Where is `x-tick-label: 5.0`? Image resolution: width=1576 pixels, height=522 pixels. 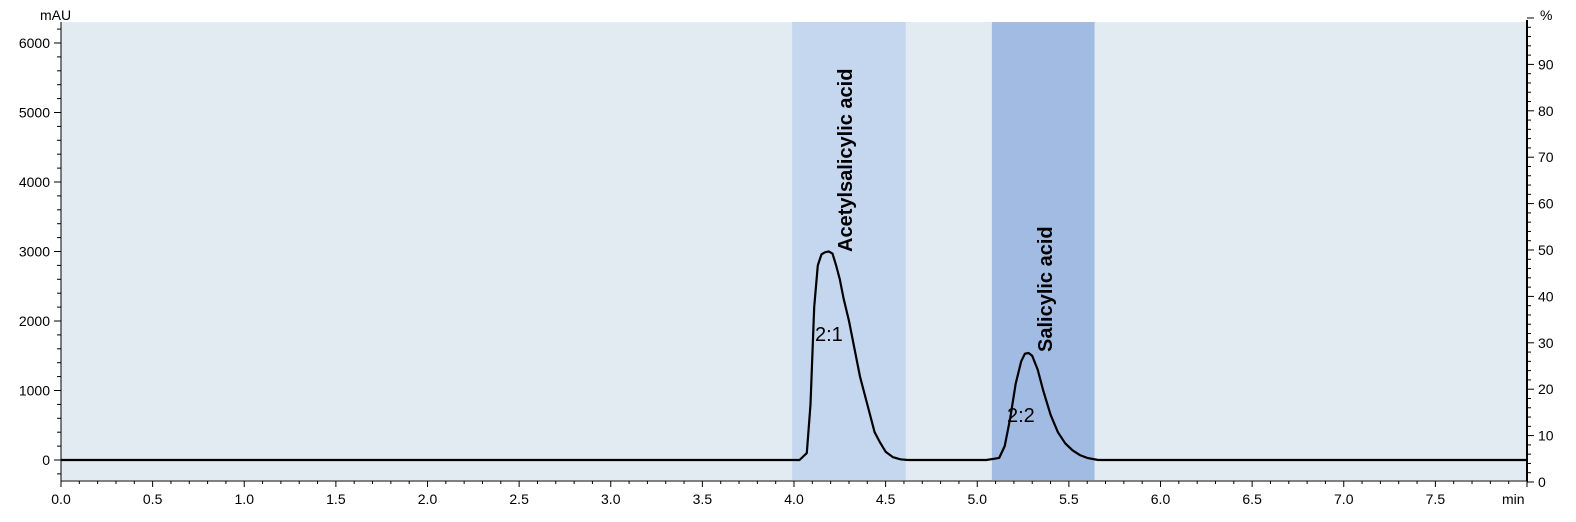 x-tick-label: 5.0 is located at coordinates (978, 499).